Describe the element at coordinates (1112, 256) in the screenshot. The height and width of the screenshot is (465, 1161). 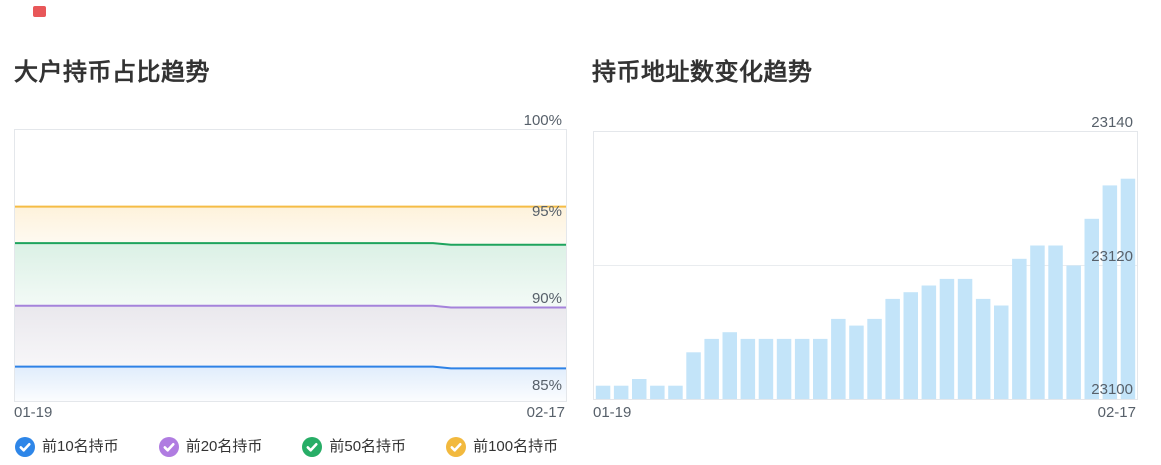
I see `y-tick-23120: 23120` at that location.